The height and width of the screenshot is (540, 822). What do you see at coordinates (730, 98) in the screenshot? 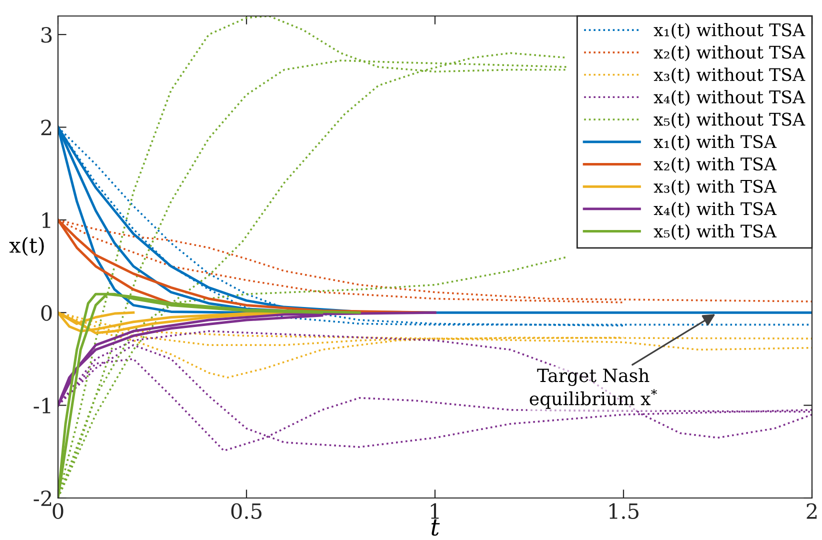
I see `legend-label: x₄(t) without TSA` at bounding box center [730, 98].